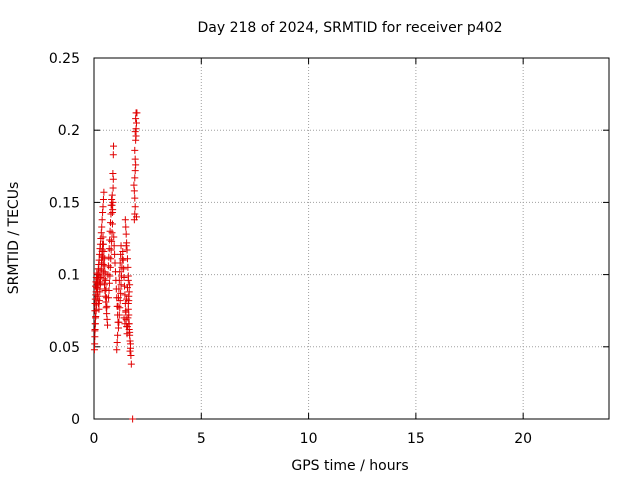 The width and height of the screenshot is (640, 484). I want to click on data-points, so click(115, 266).